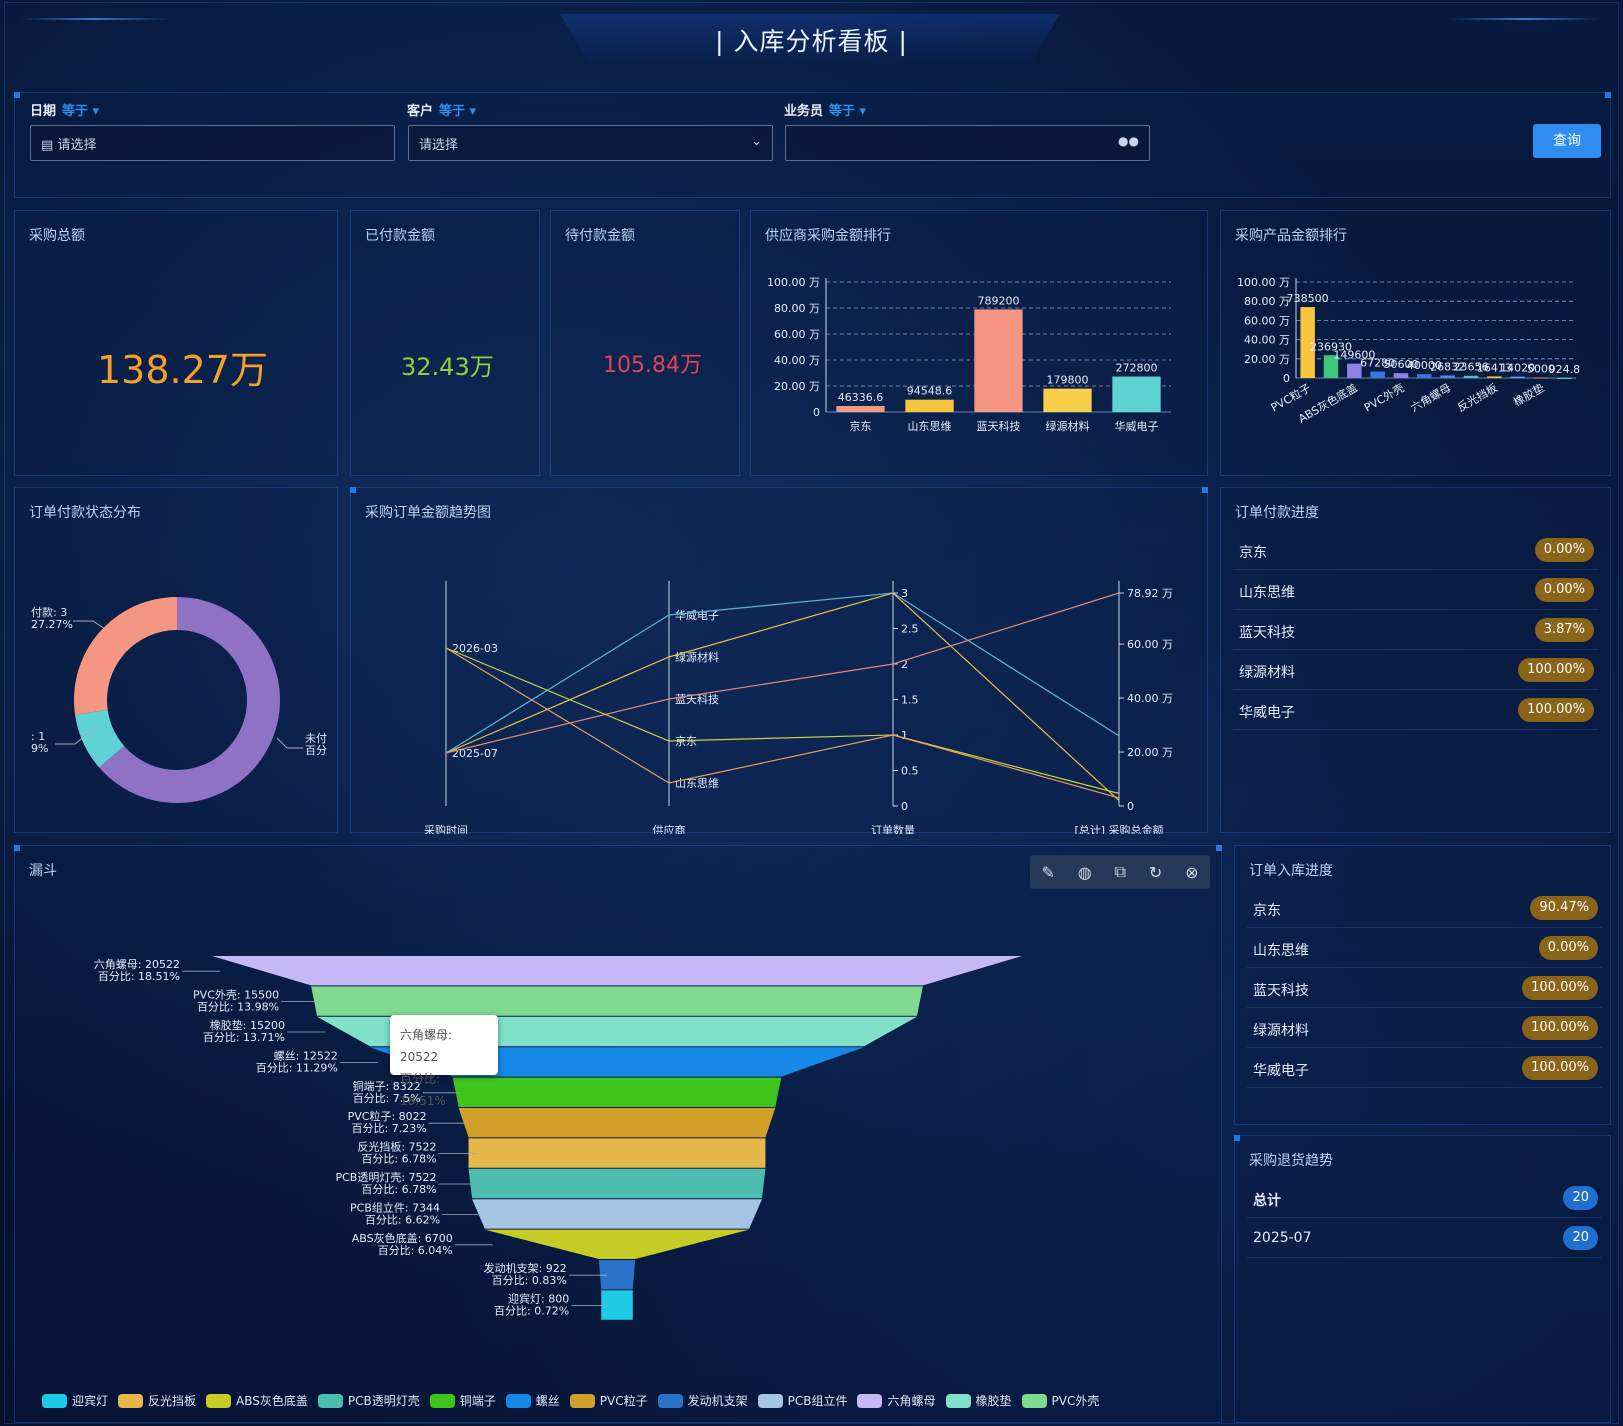  I want to click on legend-item: 铜端子, so click(462, 1400).